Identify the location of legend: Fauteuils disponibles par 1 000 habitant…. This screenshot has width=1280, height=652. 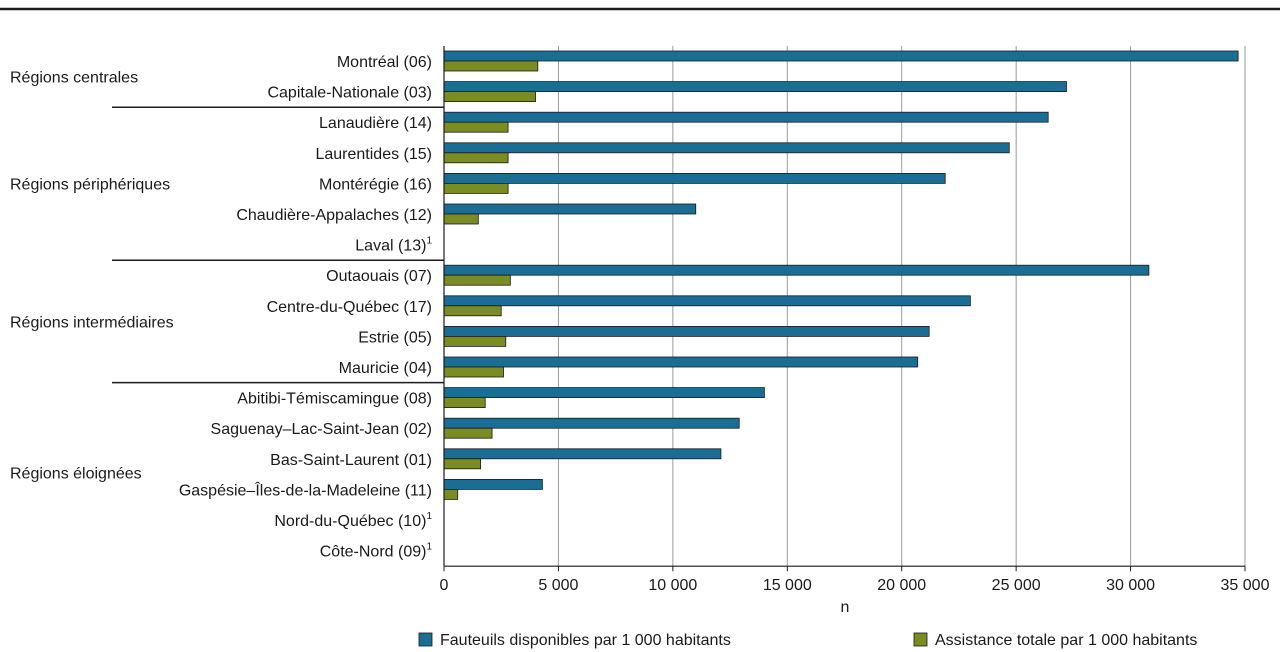
(807, 640).